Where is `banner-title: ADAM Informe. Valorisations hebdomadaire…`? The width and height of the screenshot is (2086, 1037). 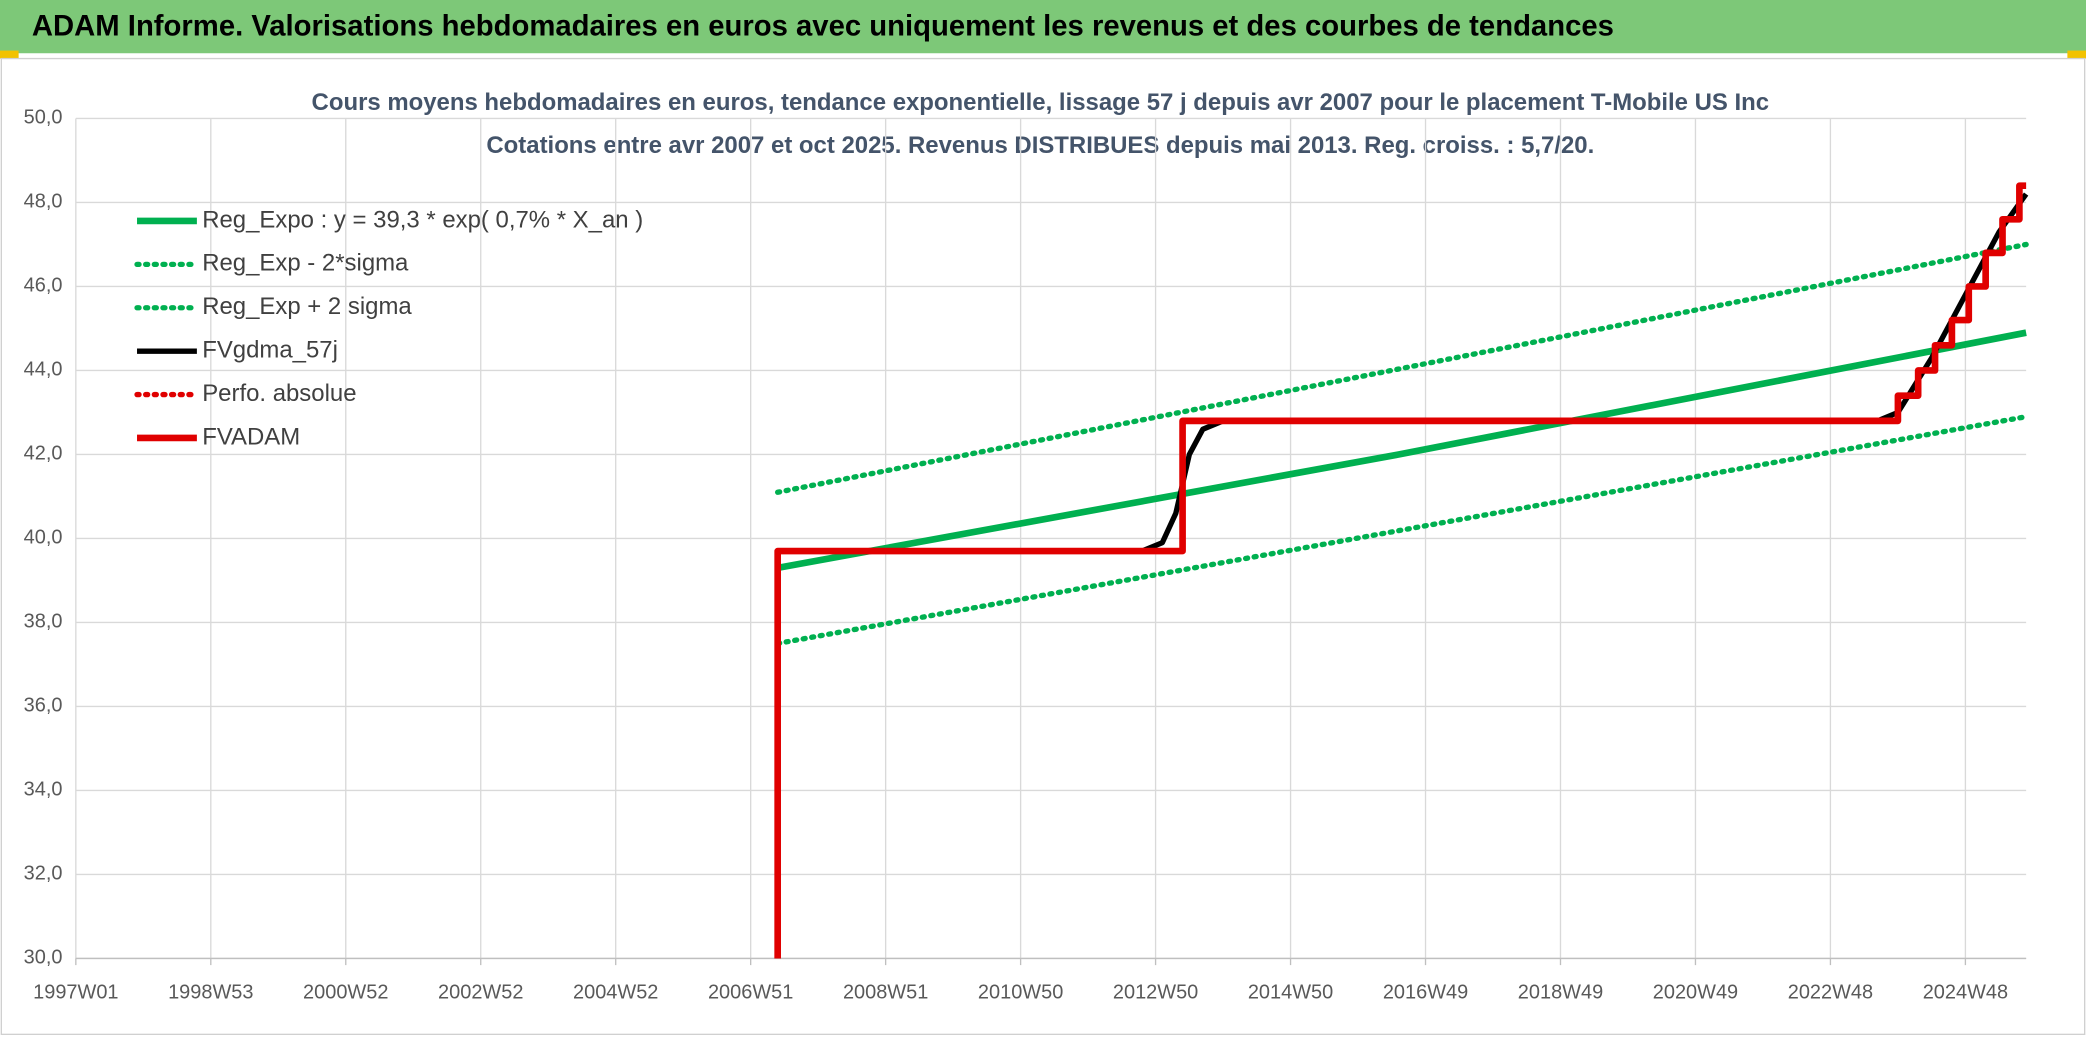 banner-title: ADAM Informe. Valorisations hebdomadaire… is located at coordinates (823, 27).